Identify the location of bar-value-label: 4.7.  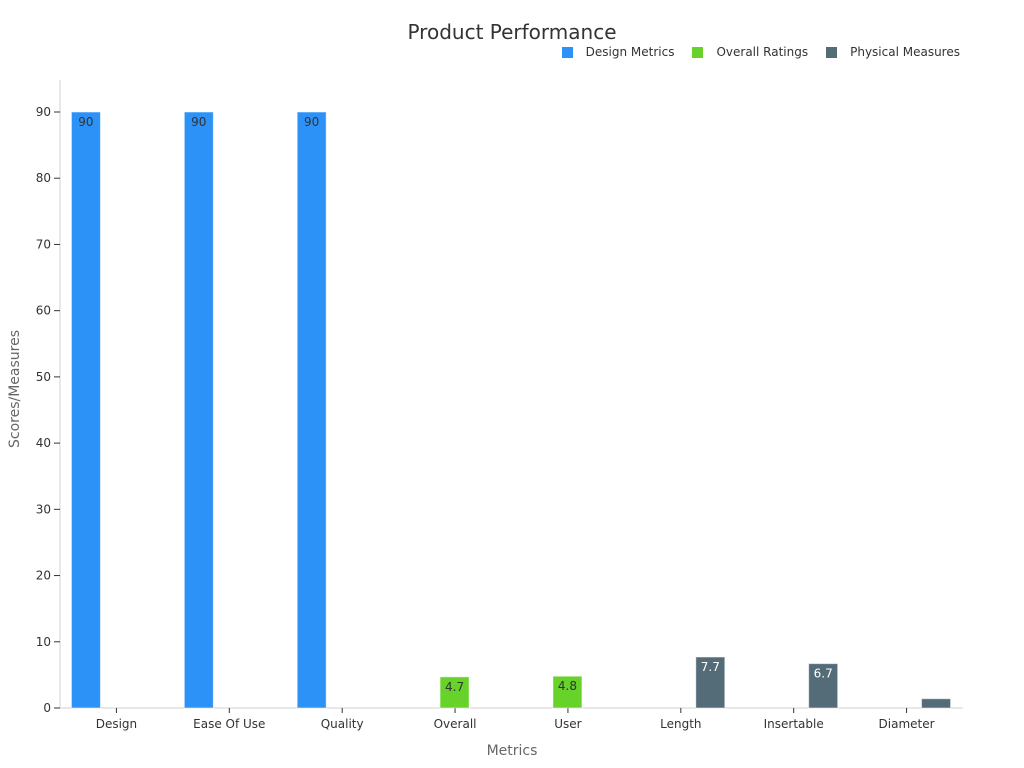
(454, 687).